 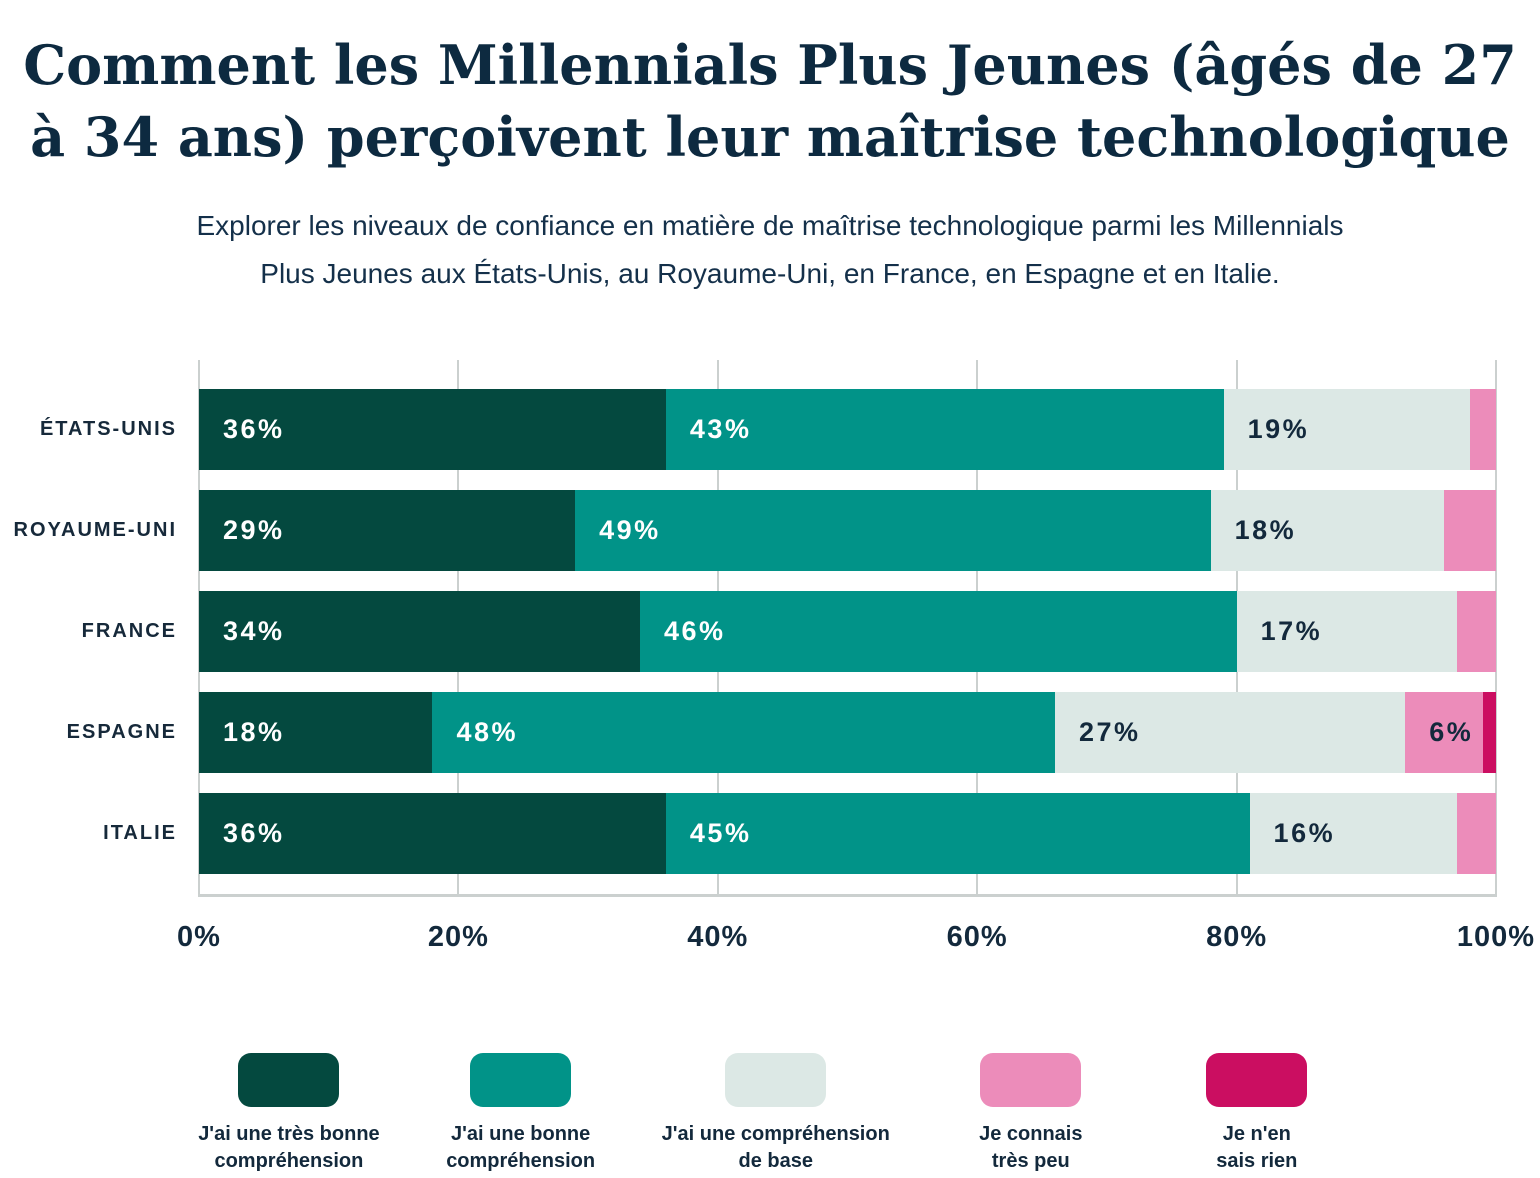 What do you see at coordinates (1347, 631) in the screenshot?
I see `bar-segment: 17%` at bounding box center [1347, 631].